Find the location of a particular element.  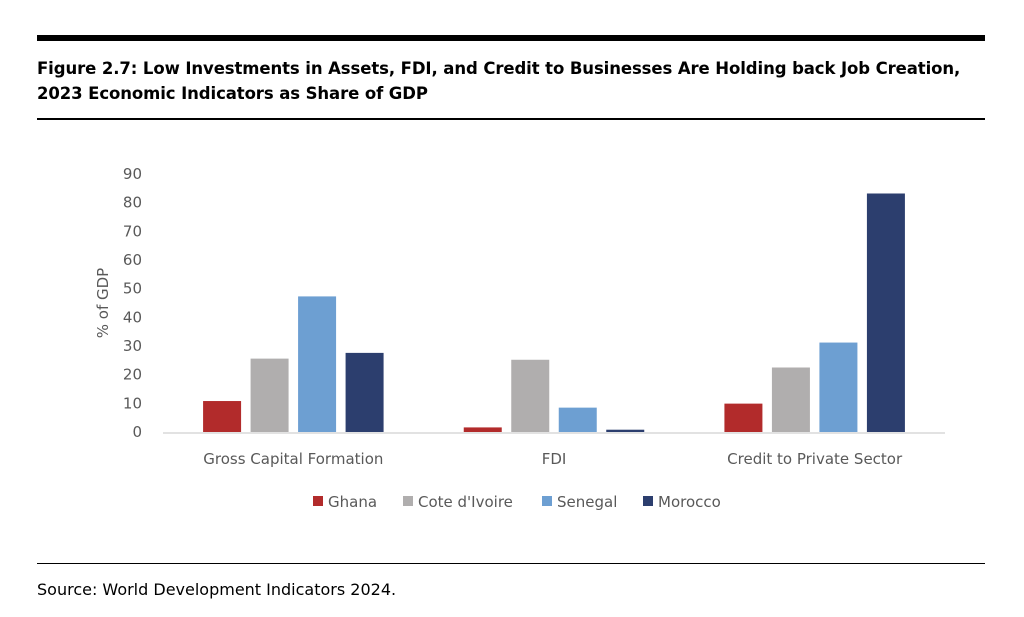

y-tick-label: 20 is located at coordinates (132, 375).